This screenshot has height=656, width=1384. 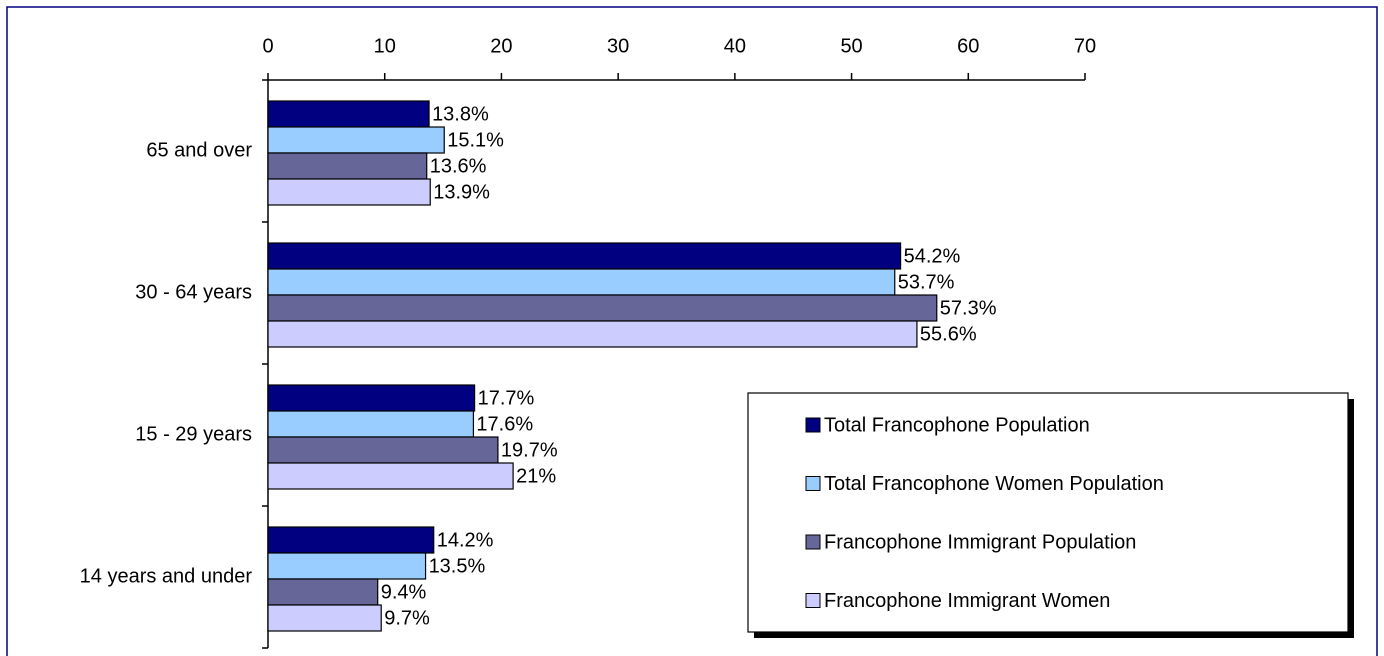 What do you see at coordinates (193, 434) in the screenshot?
I see `y-tick-label: 15 - 29 years` at bounding box center [193, 434].